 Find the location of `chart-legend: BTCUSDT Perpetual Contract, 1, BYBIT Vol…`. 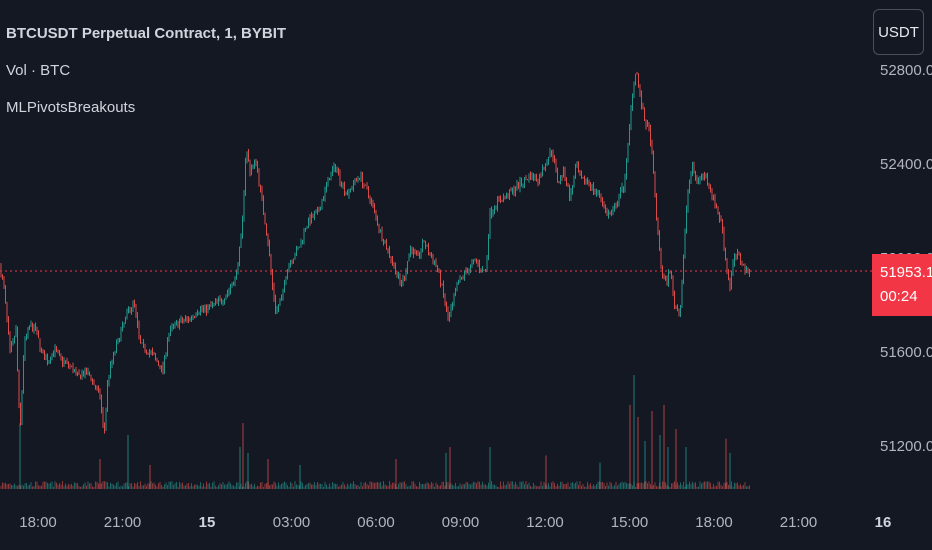

chart-legend: BTCUSDT Perpetual Contract, 1, BYBIT Vol… is located at coordinates (146, 79).